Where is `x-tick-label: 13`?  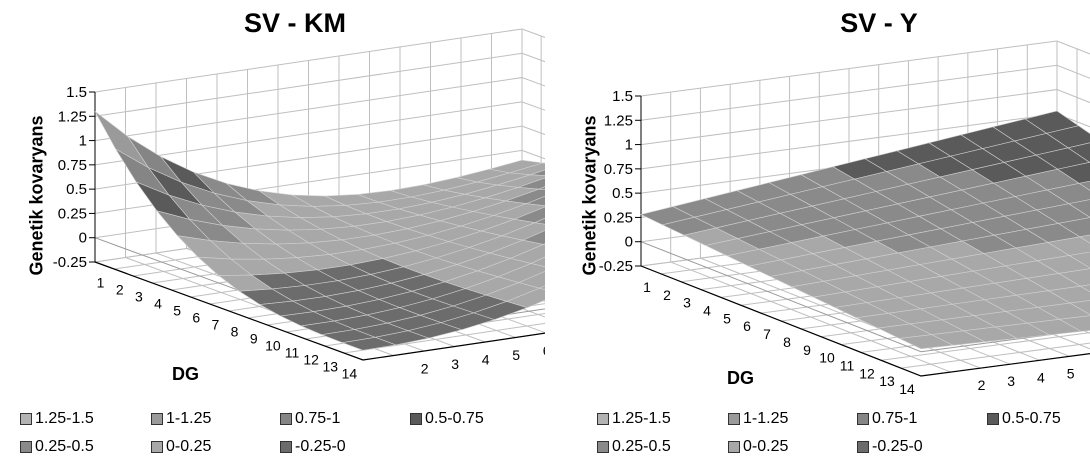
x-tick-label: 13 is located at coordinates (330, 367).